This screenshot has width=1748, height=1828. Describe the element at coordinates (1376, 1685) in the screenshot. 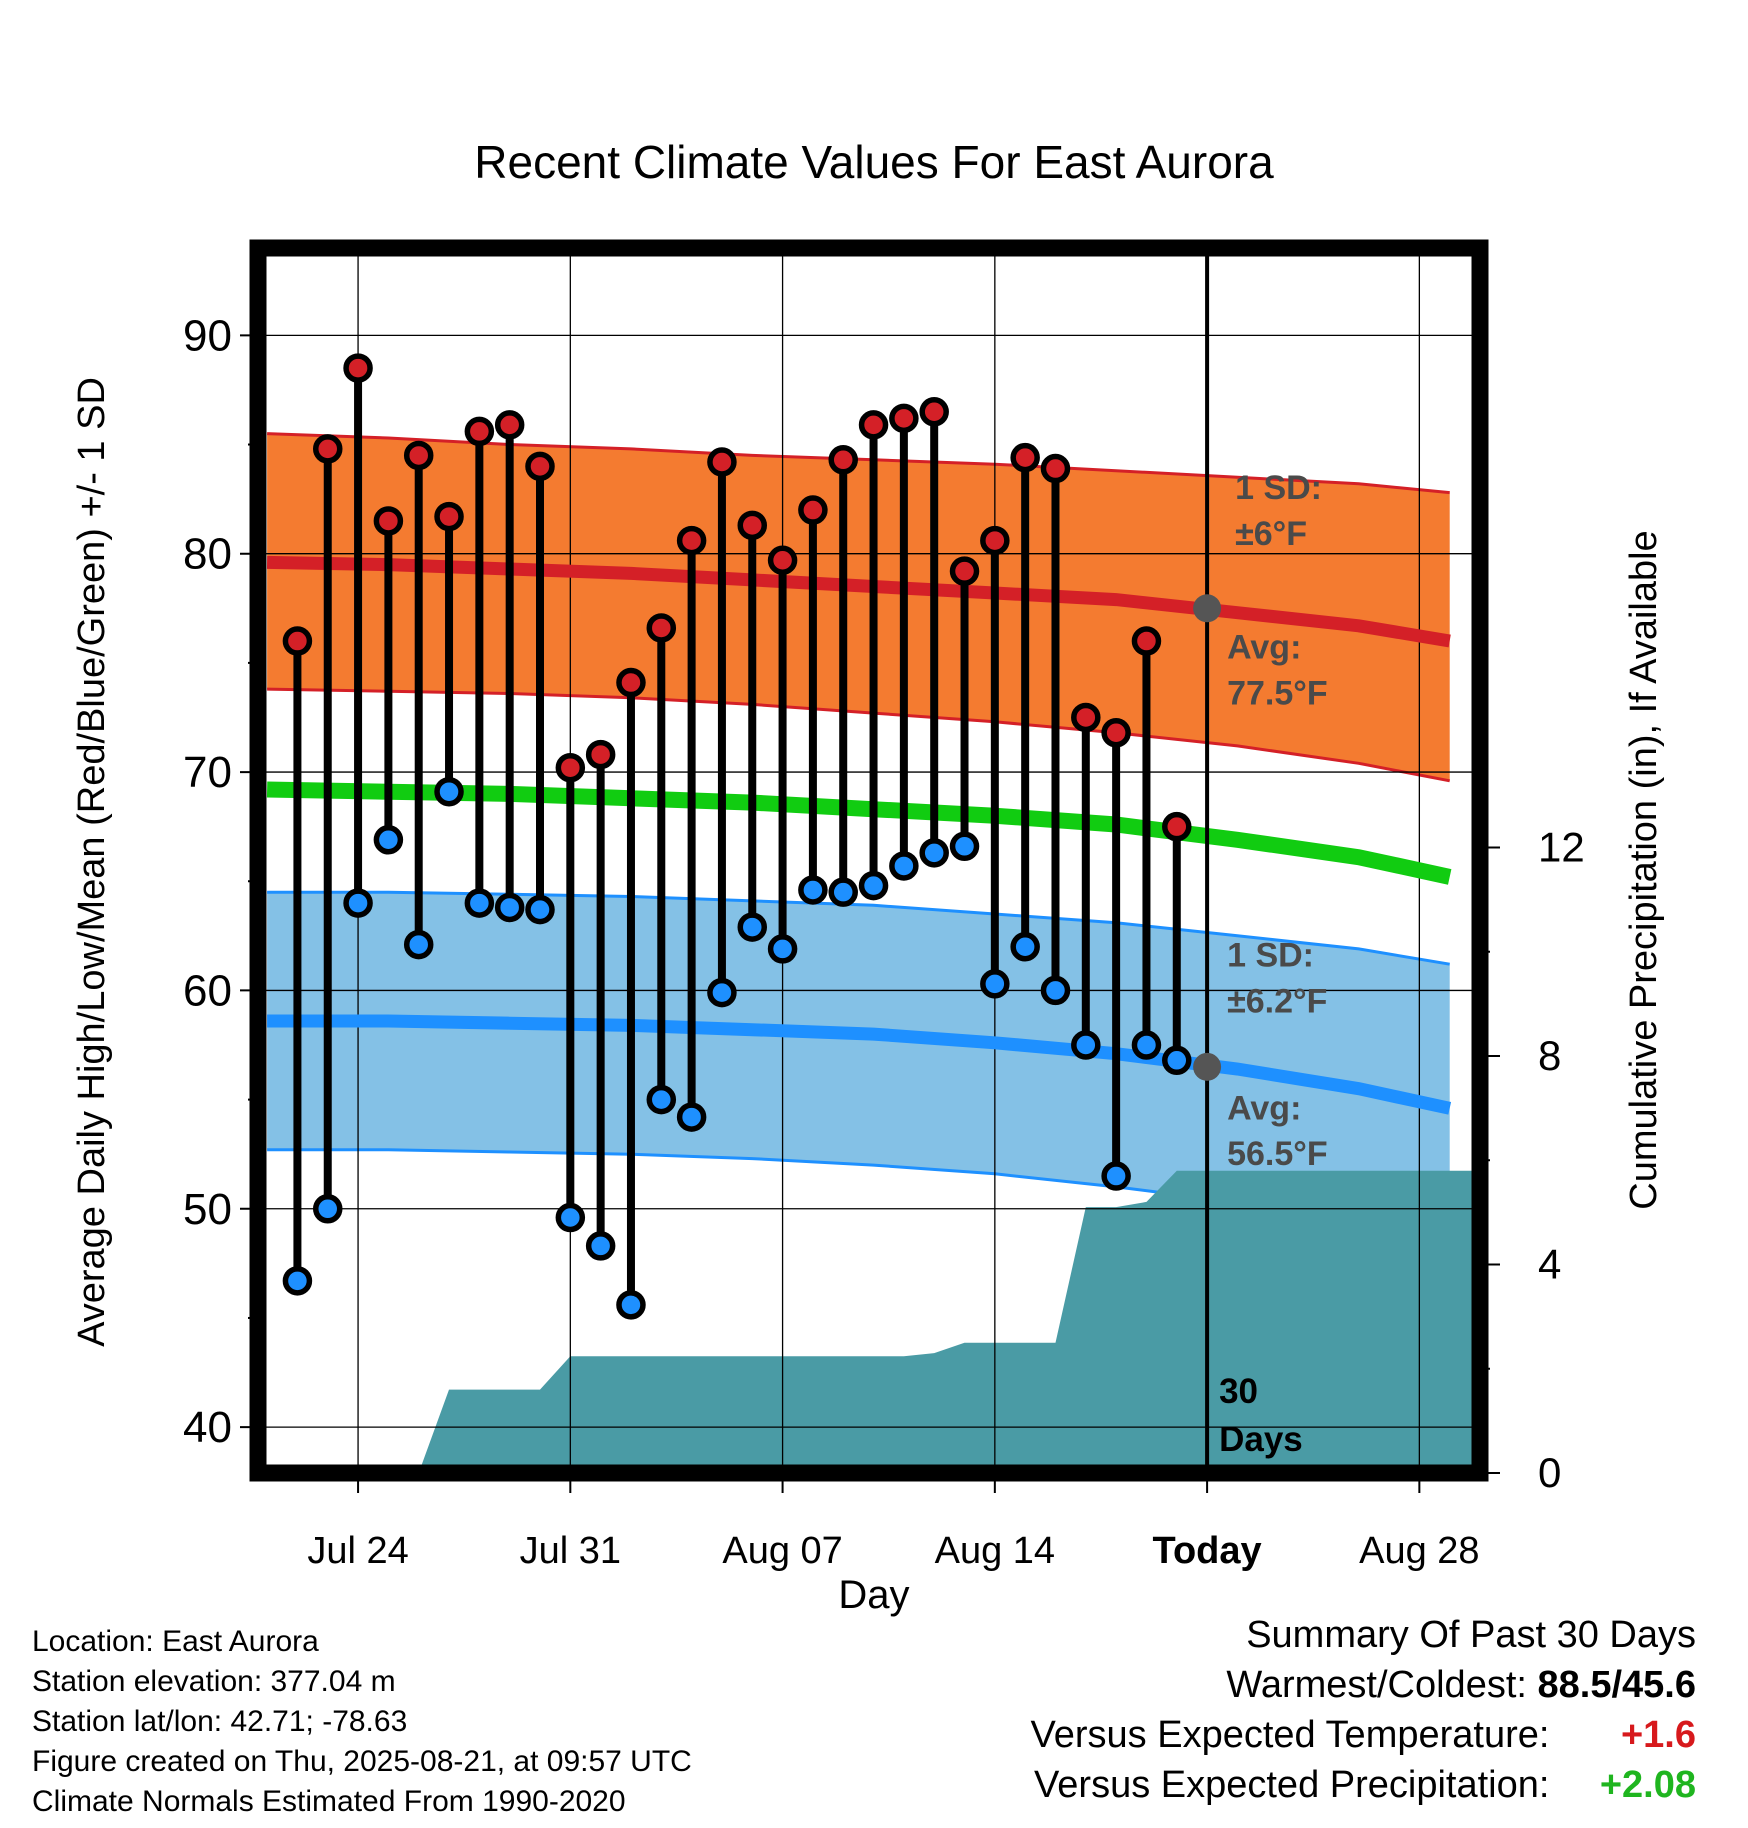

I see `warmest-coldest-label: Warmest/Coldest:` at that location.